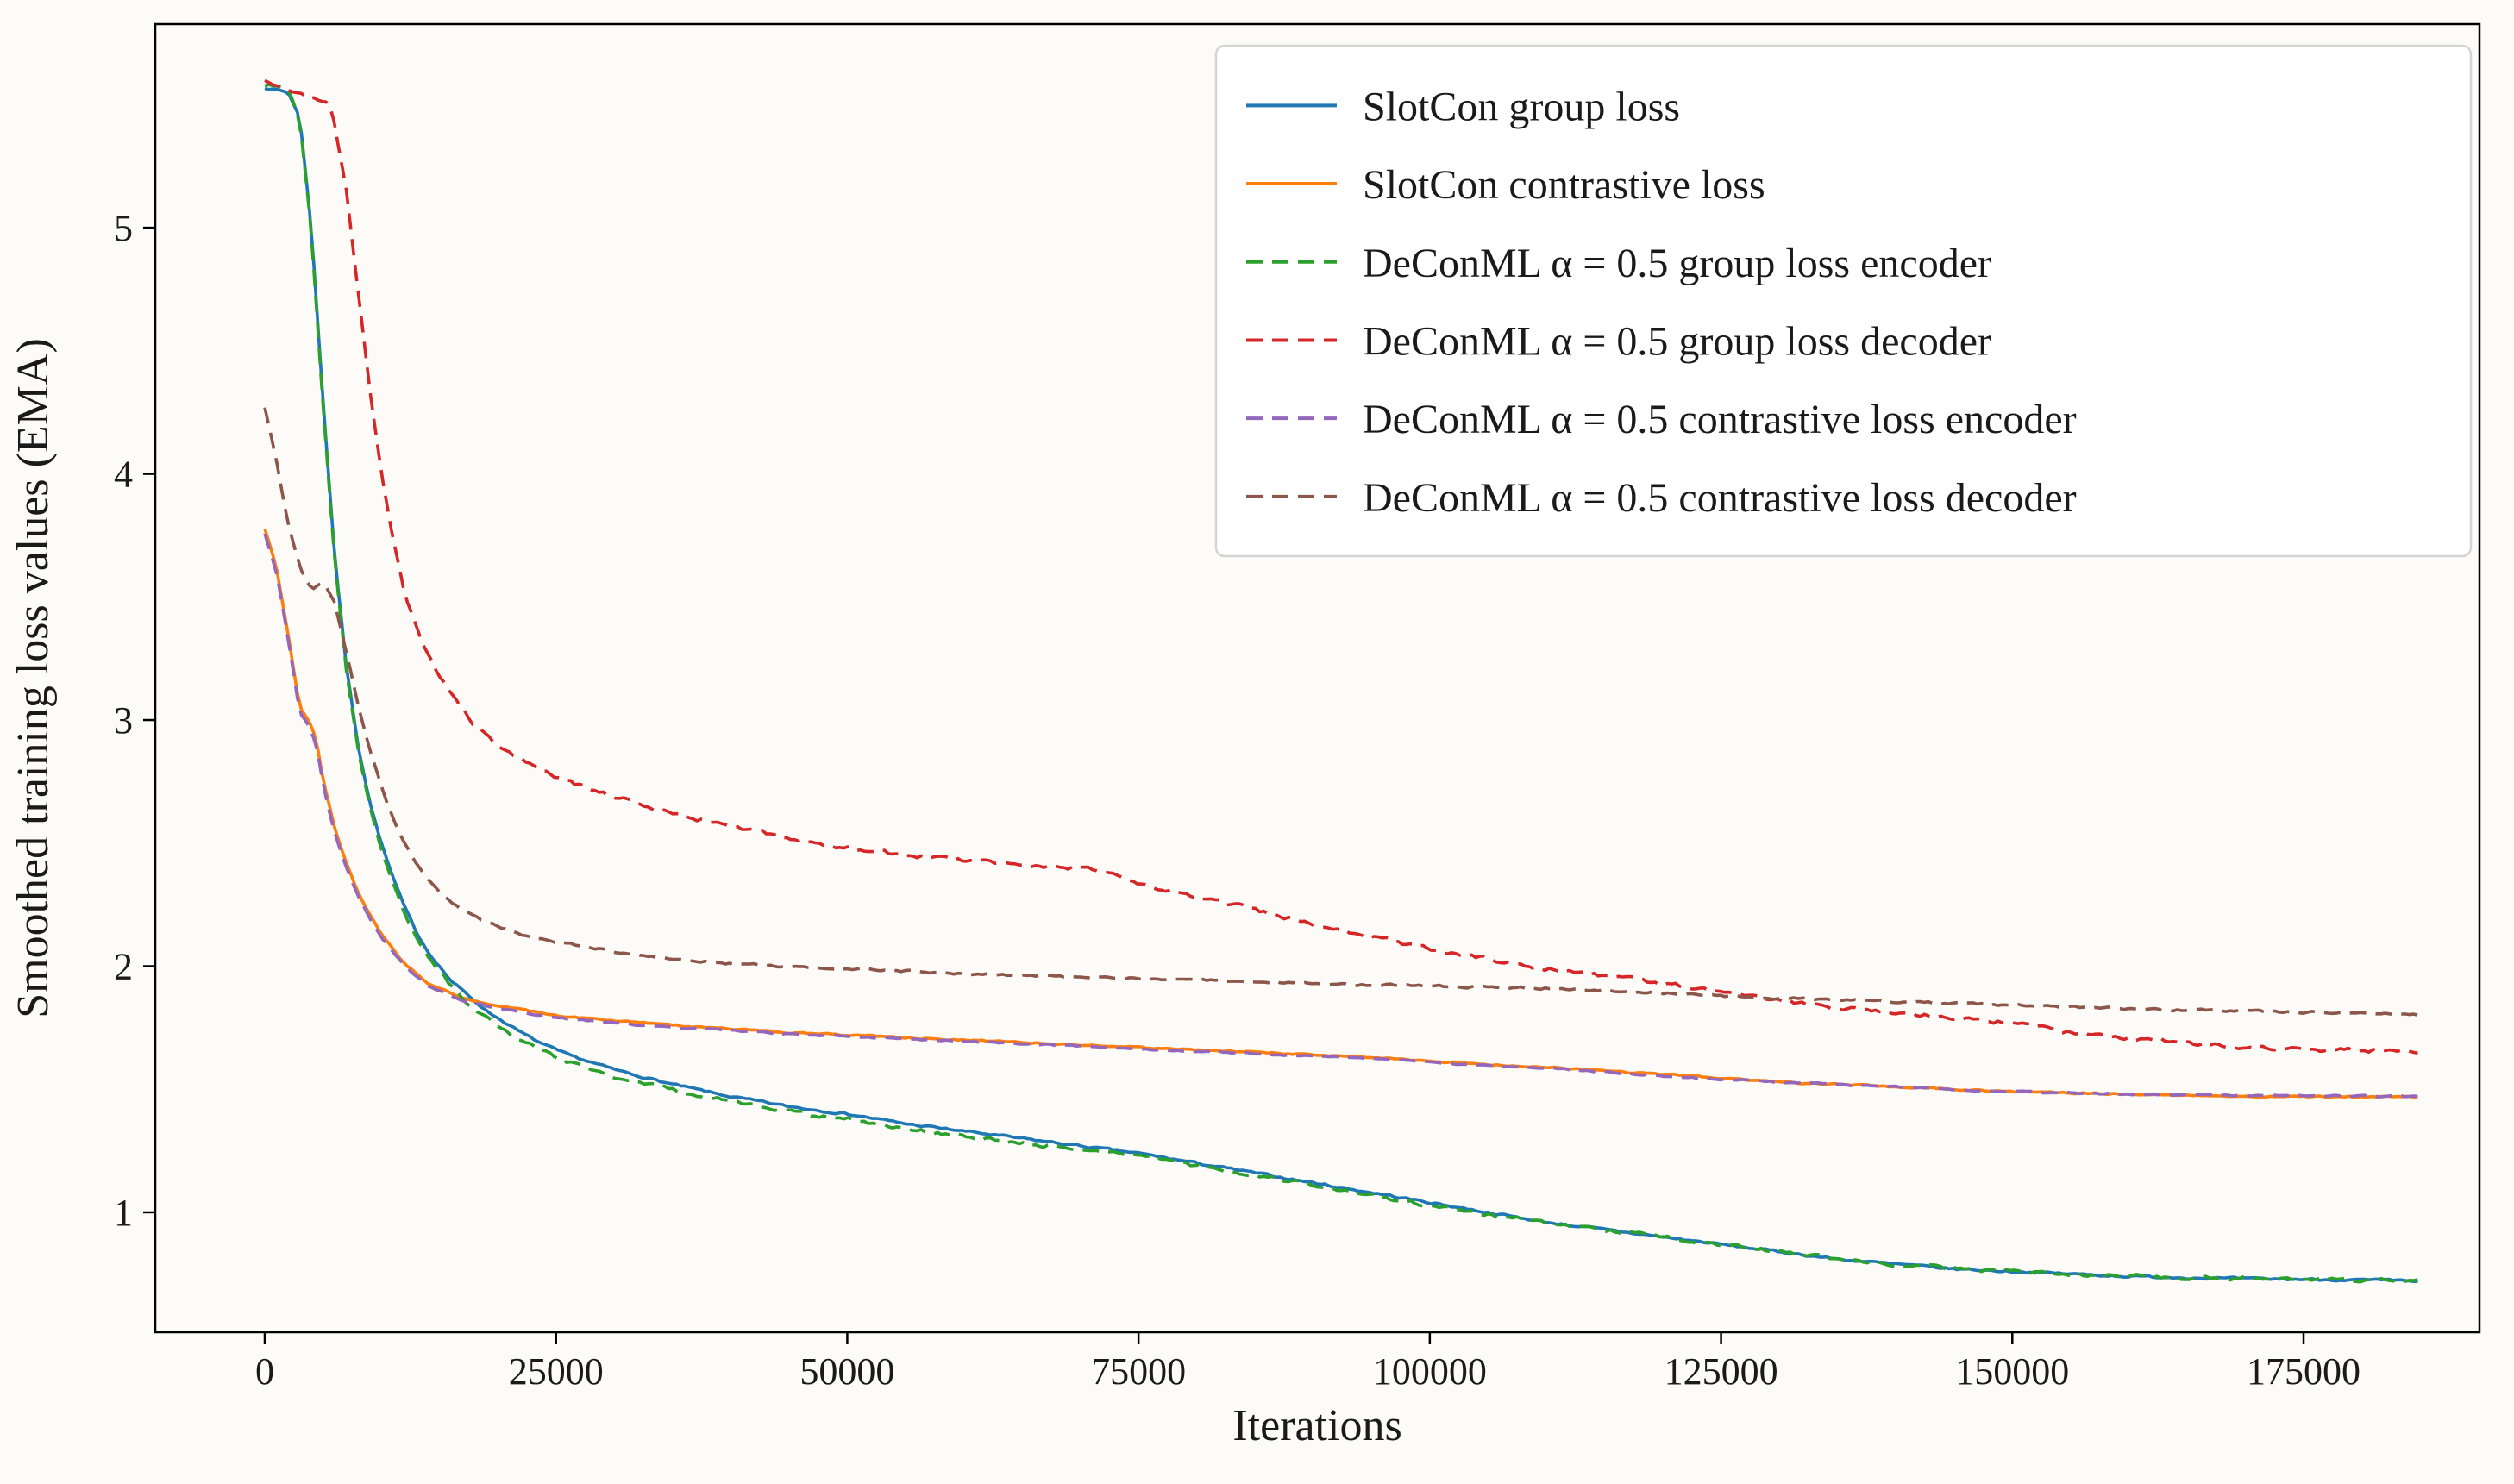 This screenshot has width=2514, height=1484. Describe the element at coordinates (1138, 1371) in the screenshot. I see `x-tick-label: 75000` at that location.